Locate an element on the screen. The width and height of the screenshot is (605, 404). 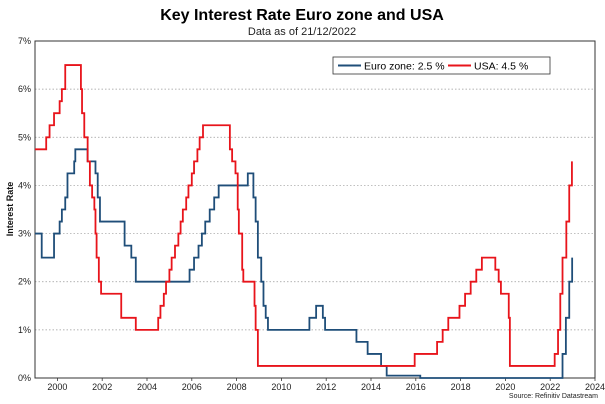
x-tick-label: 2000 is located at coordinates (57, 387).